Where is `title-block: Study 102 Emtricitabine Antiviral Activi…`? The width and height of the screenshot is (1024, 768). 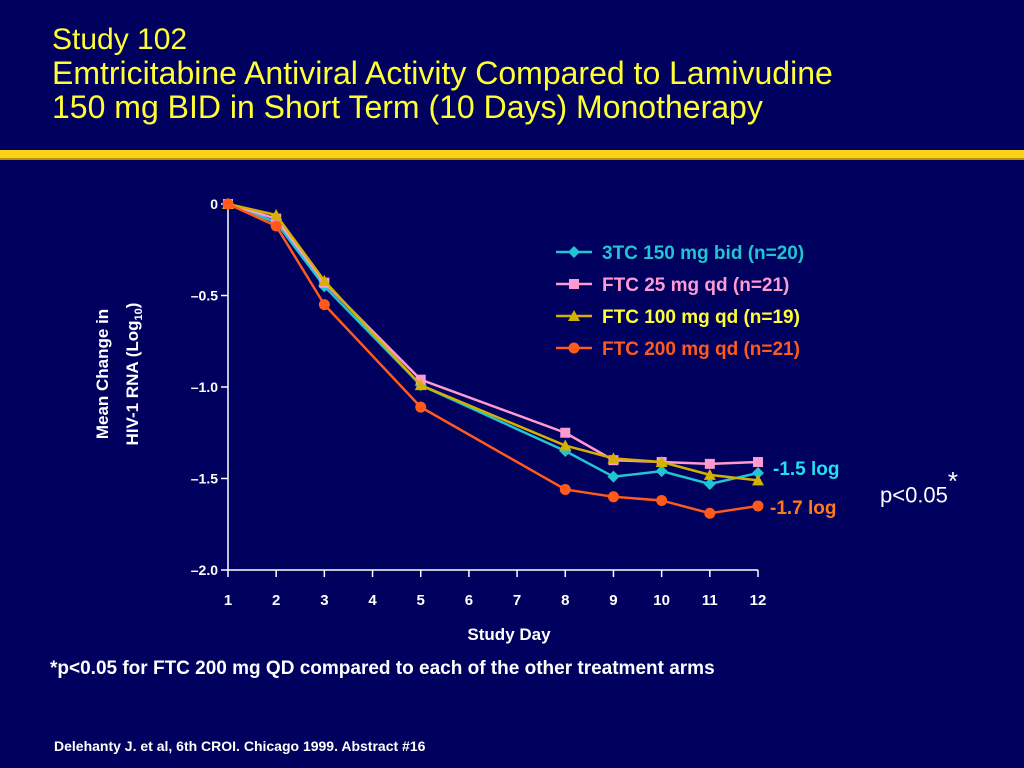 title-block: Study 102 Emtricitabine Antiviral Activi… is located at coordinates (442, 74).